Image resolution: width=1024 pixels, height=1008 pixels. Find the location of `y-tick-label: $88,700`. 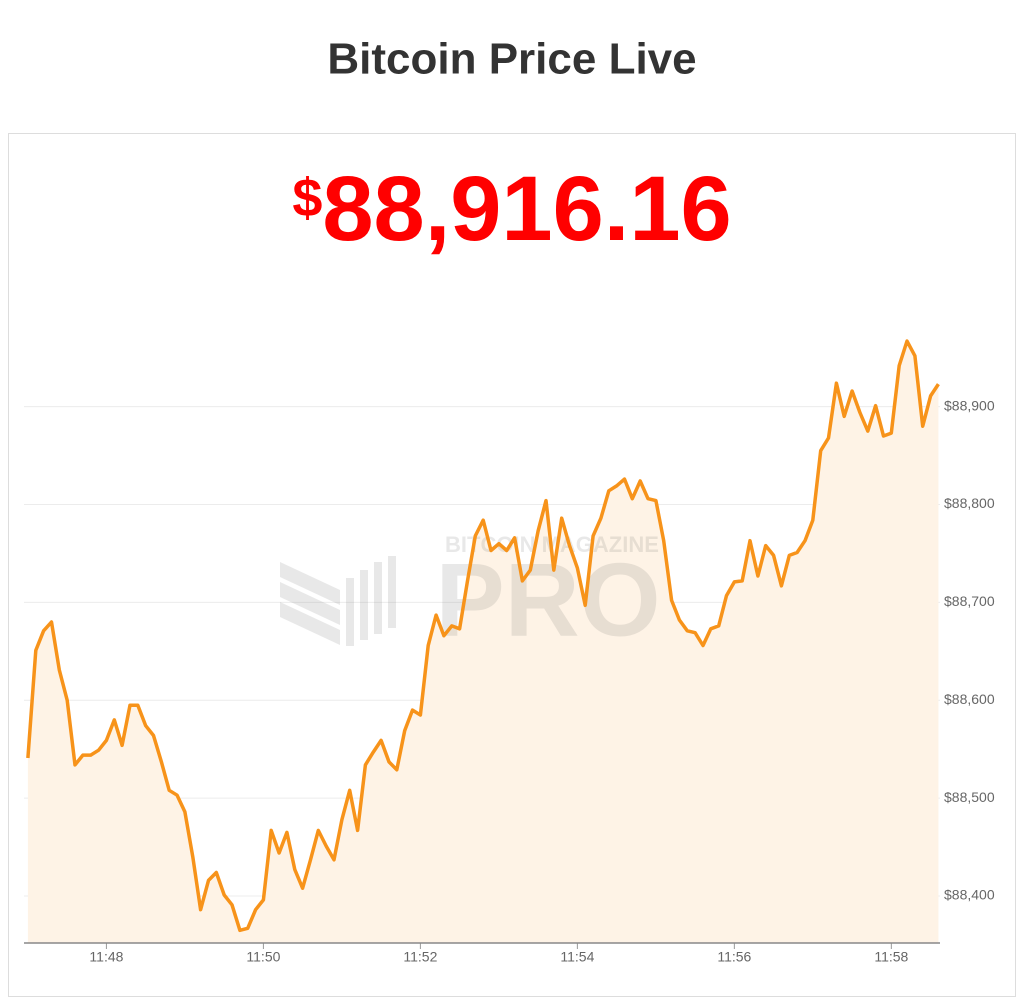

y-tick-label: $88,700 is located at coordinates (969, 601).